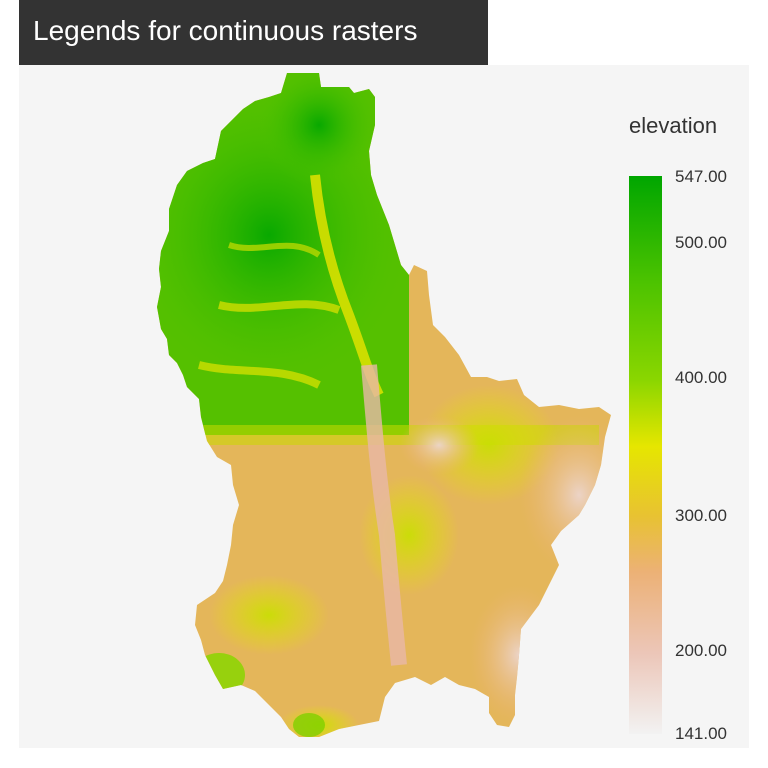 This screenshot has height=768, width=768. What do you see at coordinates (269, 615) in the screenshot?
I see `south-ridge` at bounding box center [269, 615].